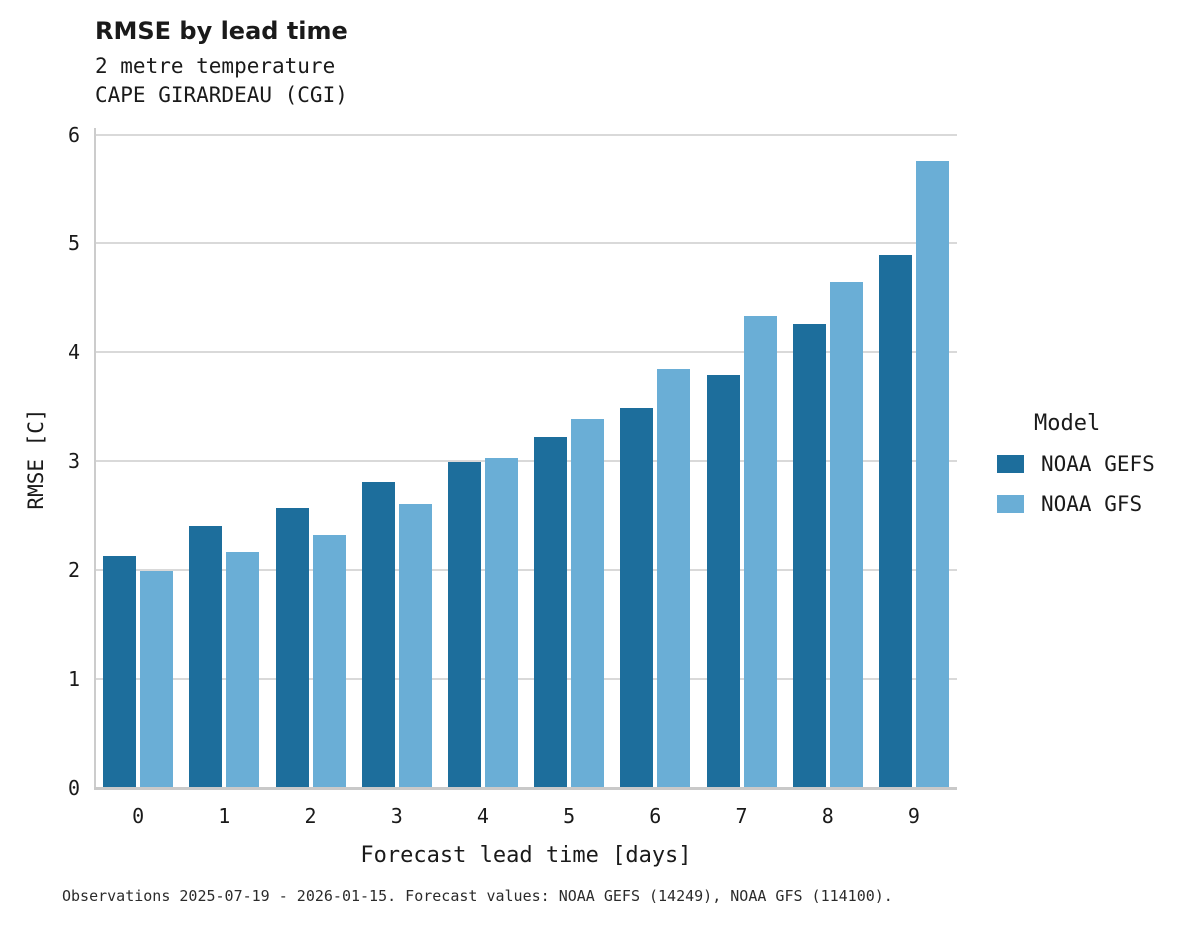  I want to click on chart-subtitle-line-2: CAPE GIRARDEAU (CGI), so click(221, 95).